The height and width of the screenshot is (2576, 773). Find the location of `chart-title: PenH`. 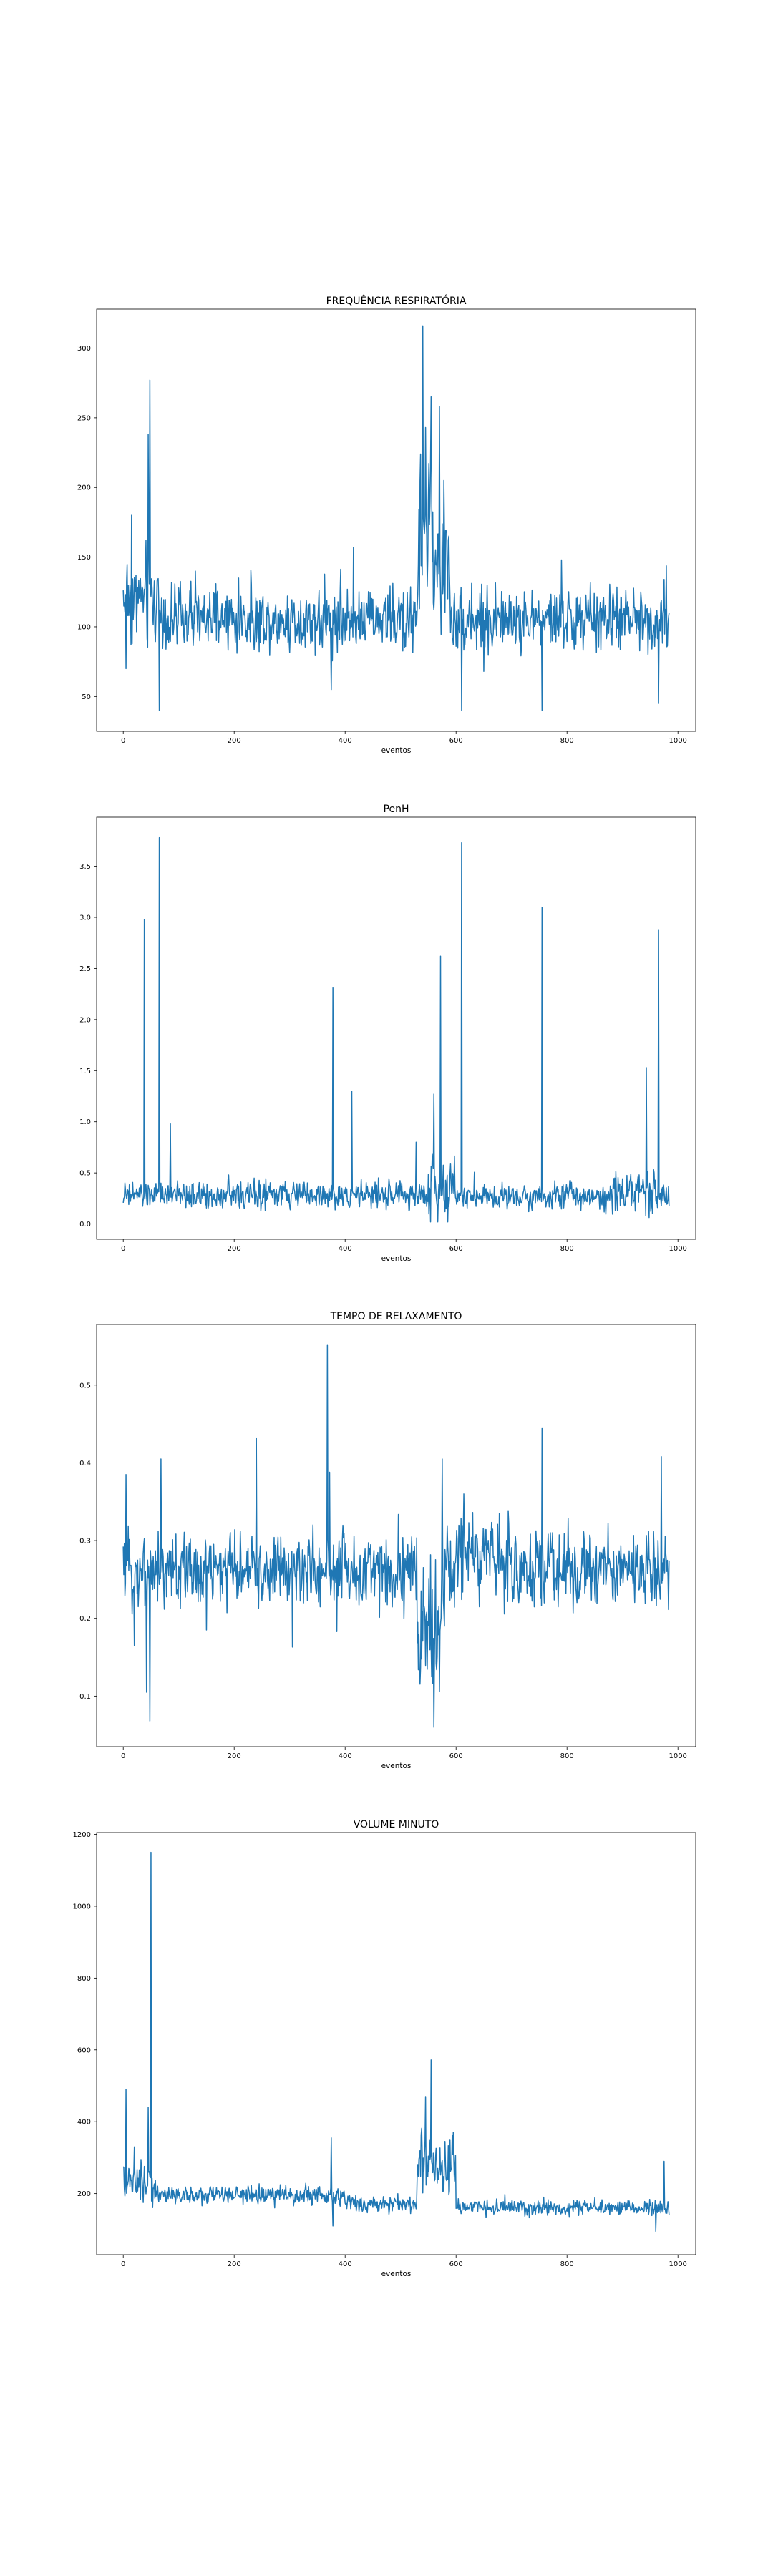

chart-title: PenH is located at coordinates (396, 809).